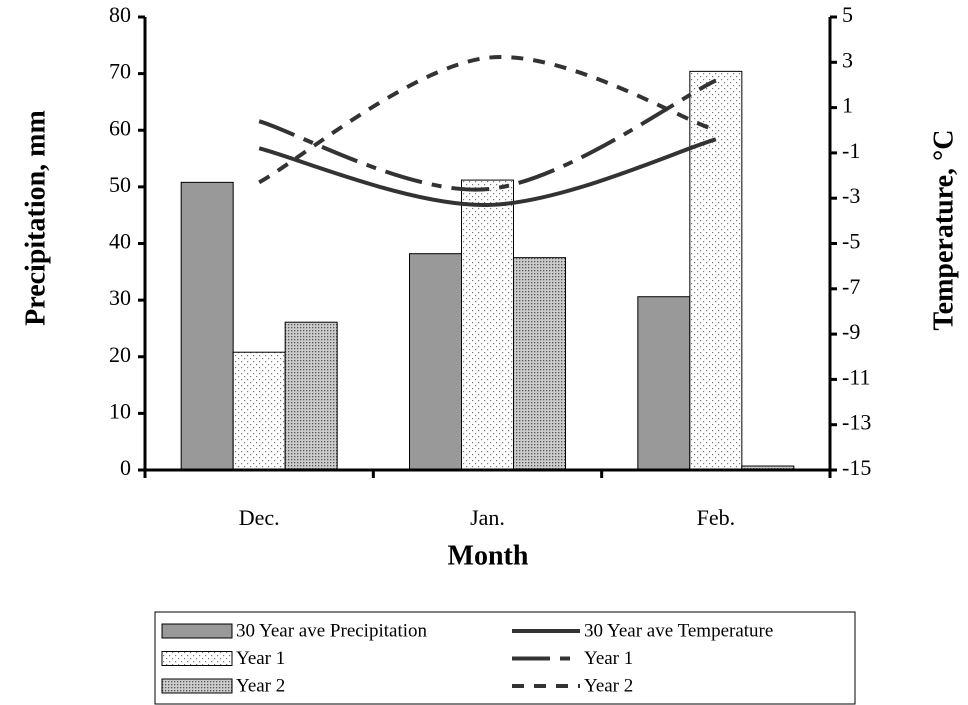 Image resolution: width=968 pixels, height=705 pixels. What do you see at coordinates (847, 59) in the screenshot?
I see `y2-tick-label: 3` at bounding box center [847, 59].